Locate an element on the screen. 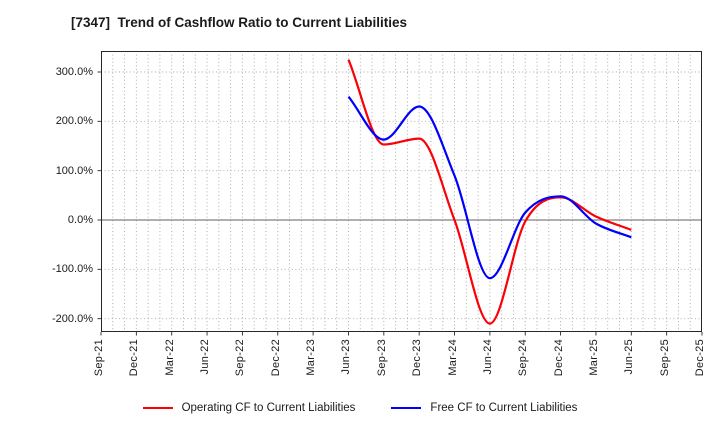 The height and width of the screenshot is (440, 720). y-tick-label: -200.0% is located at coordinates (72, 318).